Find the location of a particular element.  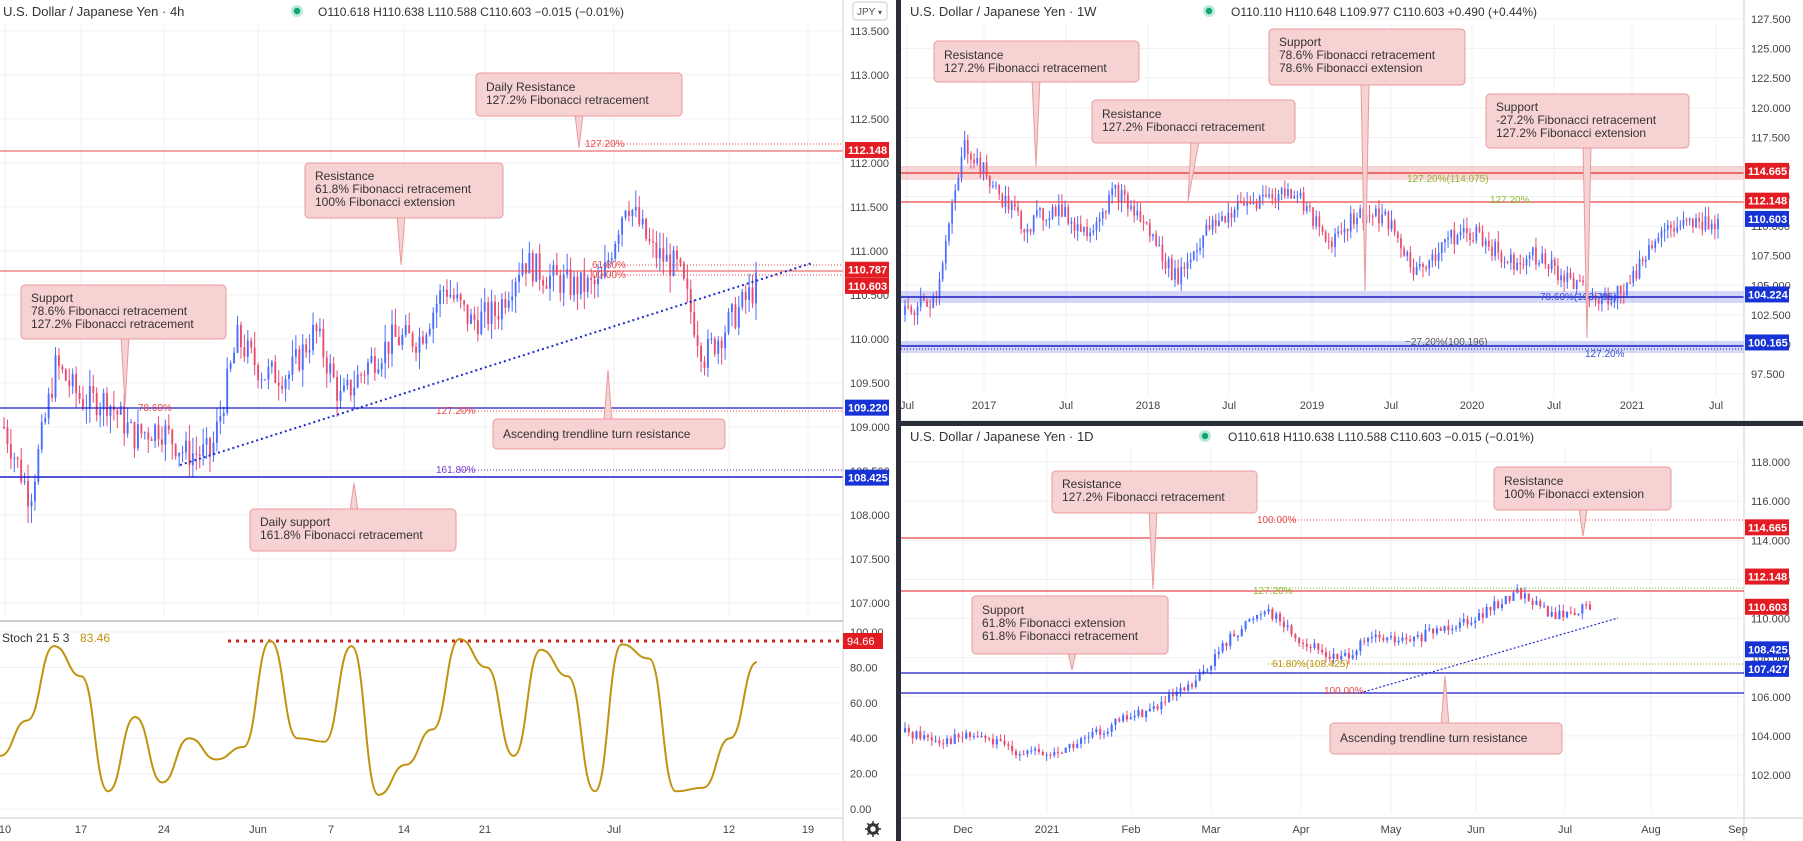

svg-text: -27.2% Fibonacci retracement is located at coordinates (1576, 120).